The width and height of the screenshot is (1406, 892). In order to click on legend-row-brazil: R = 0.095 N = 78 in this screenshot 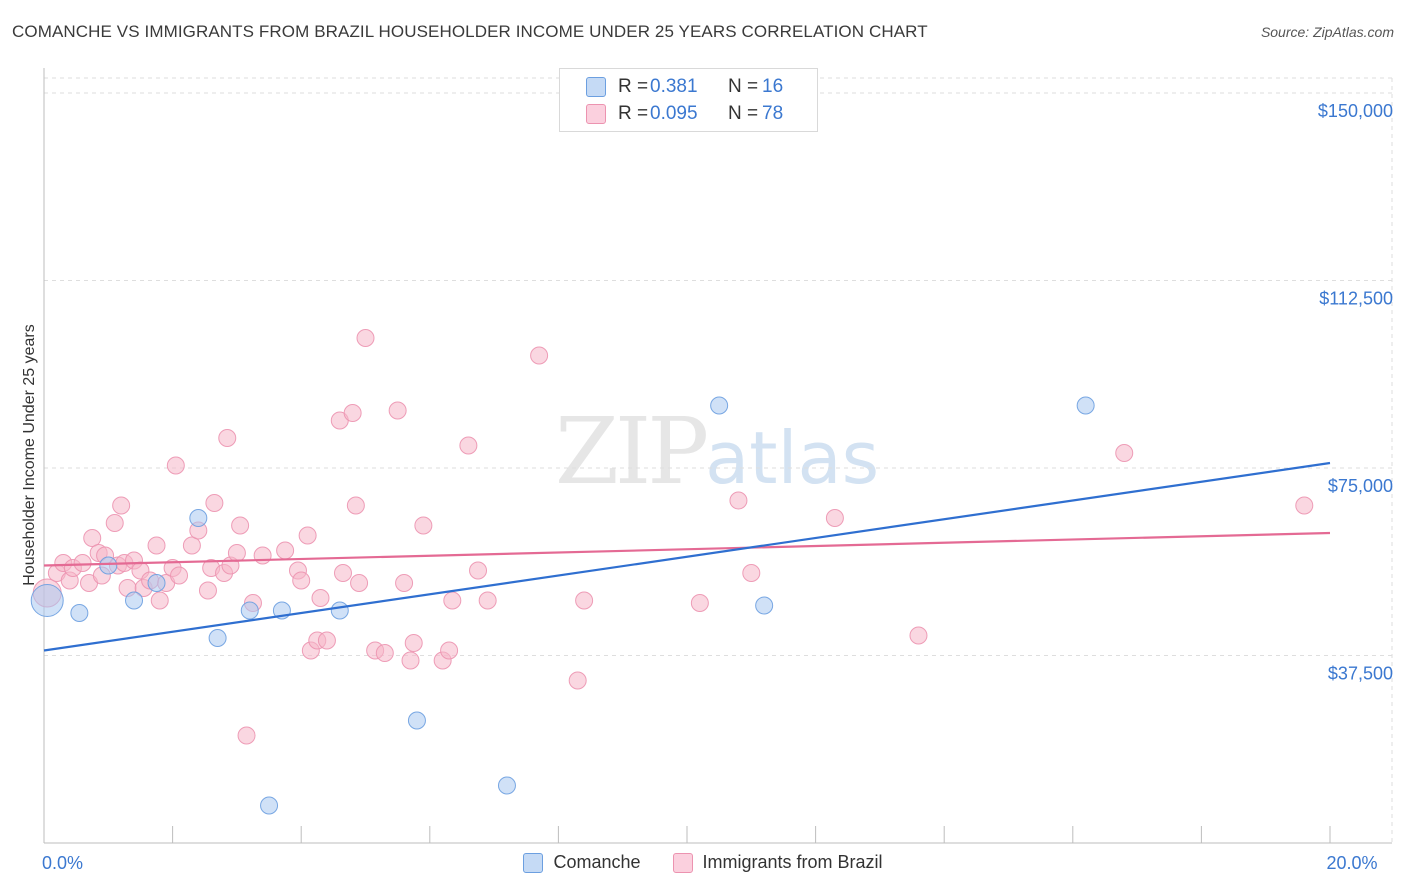, I will do `click(684, 114)`.